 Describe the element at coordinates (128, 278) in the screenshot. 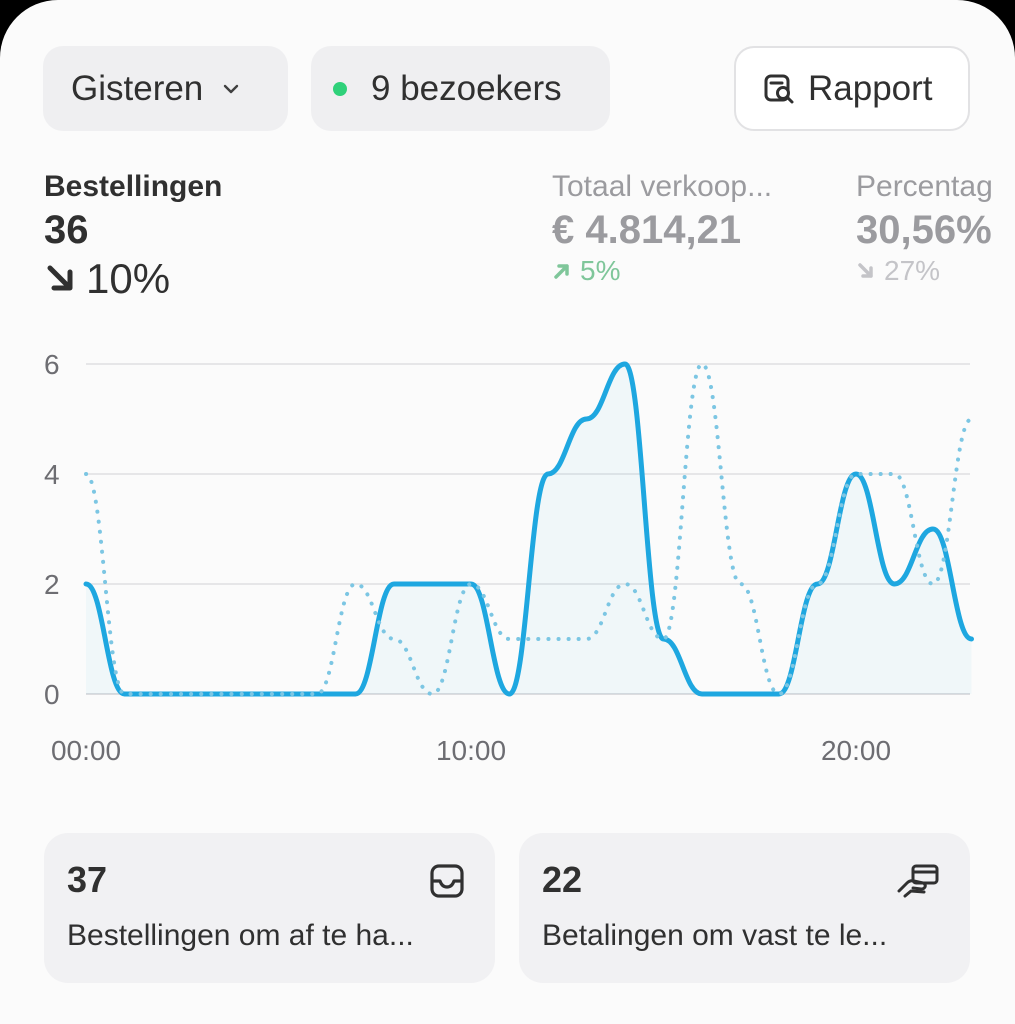

I see `metric-change-value: 10%` at that location.